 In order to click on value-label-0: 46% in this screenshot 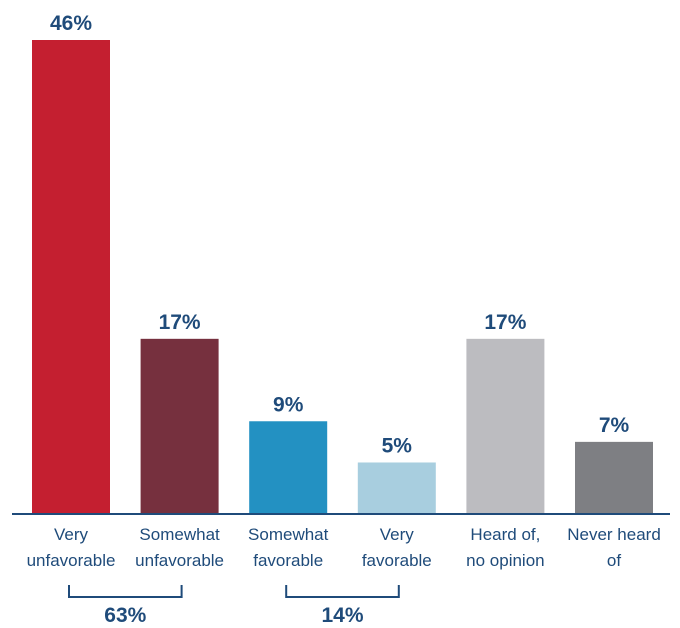, I will do `click(71, 23)`.